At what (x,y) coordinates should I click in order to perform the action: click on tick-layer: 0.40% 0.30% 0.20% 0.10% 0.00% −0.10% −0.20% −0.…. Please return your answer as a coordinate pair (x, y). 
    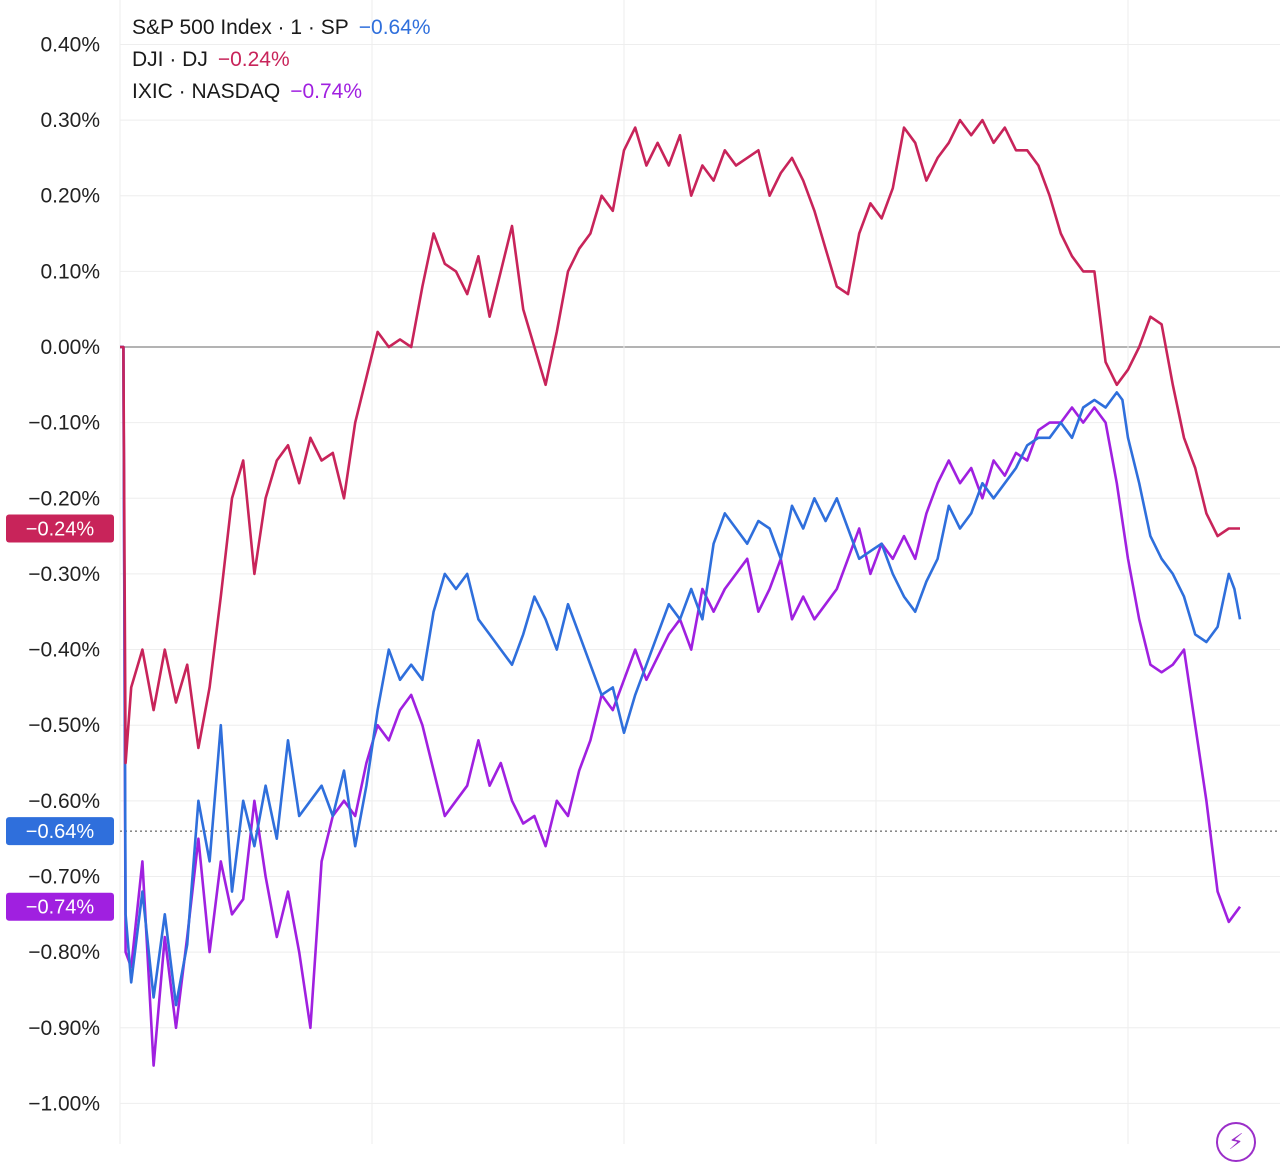
    Looking at the image, I should click on (64, 574).